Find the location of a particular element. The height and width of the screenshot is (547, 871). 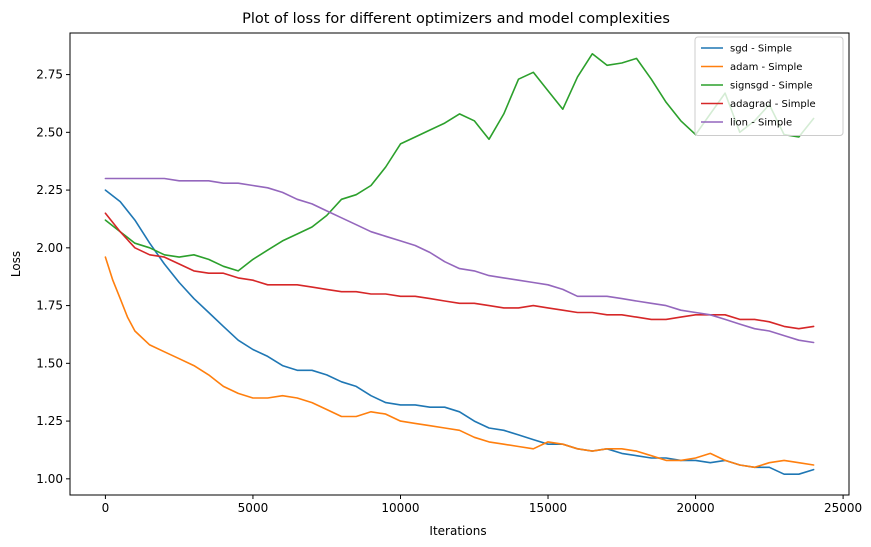

legend-label-5: lion - Simple is located at coordinates (761, 123).